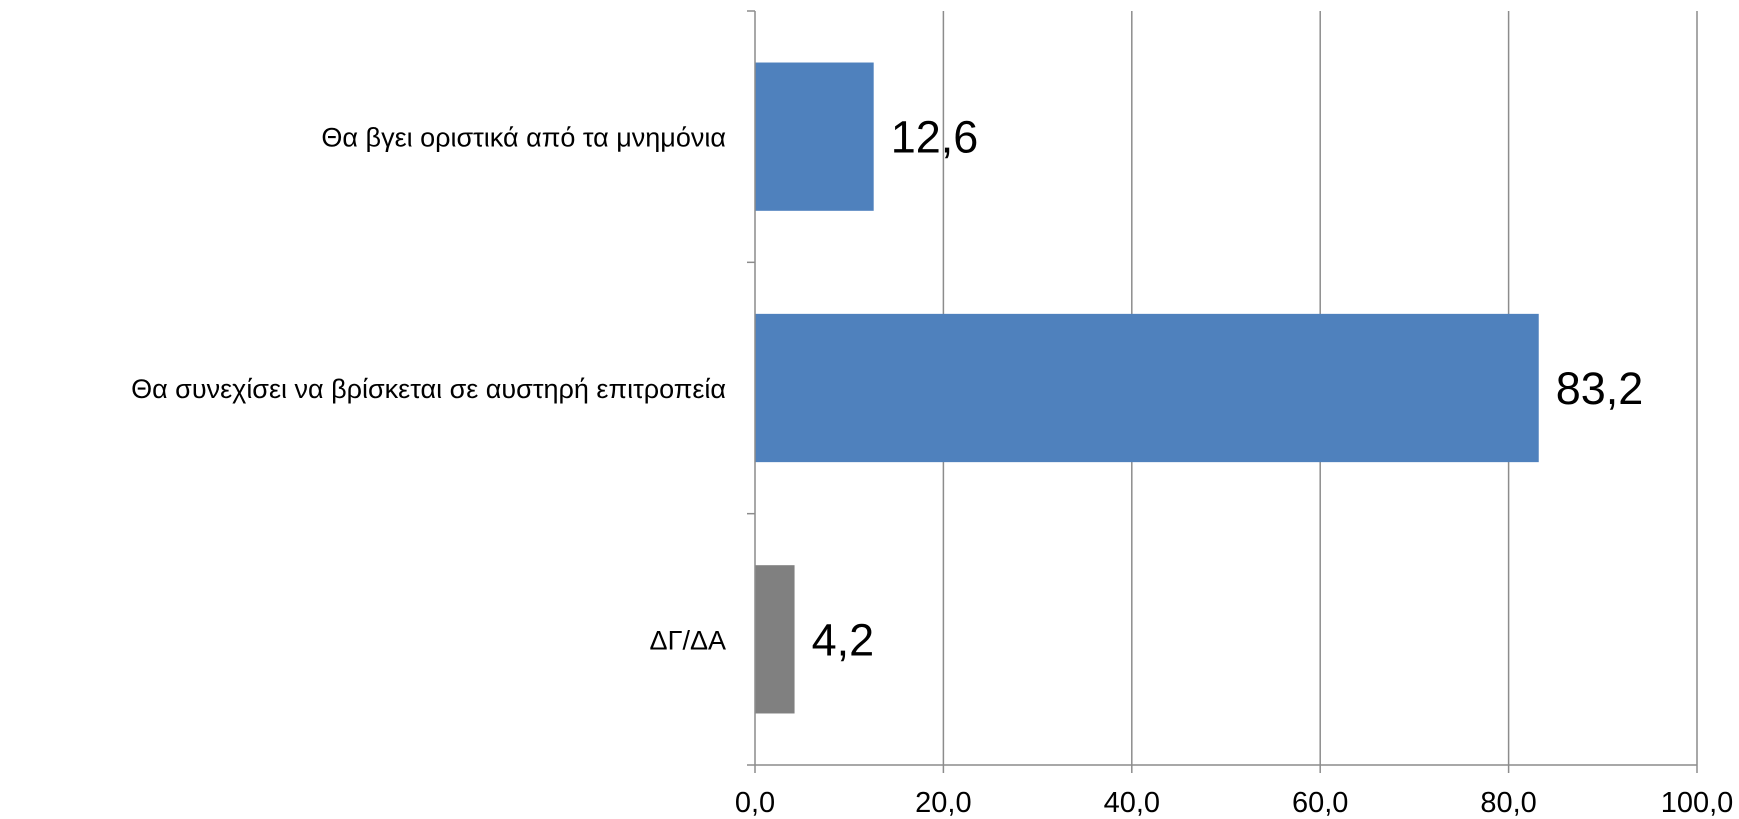  Describe the element at coordinates (1320, 803) in the screenshot. I see `x-tick-label-3: 60,0` at that location.